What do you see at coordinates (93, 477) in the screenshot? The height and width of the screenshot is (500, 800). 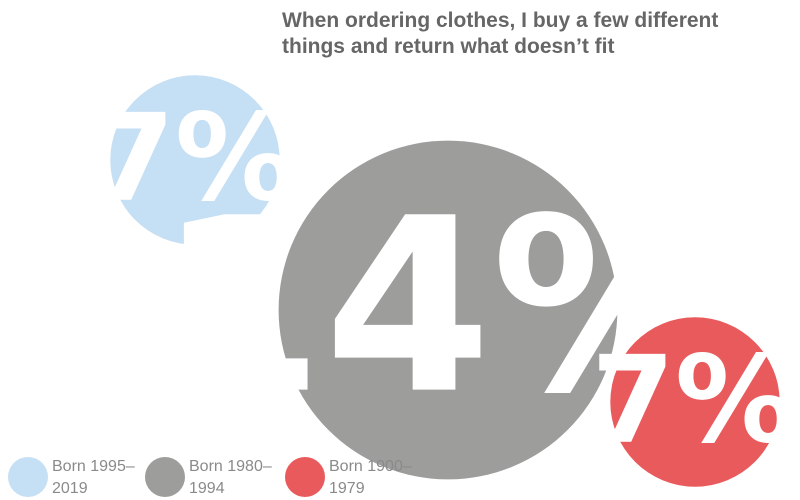 I see `legend-label: Born 1995–2019` at bounding box center [93, 477].